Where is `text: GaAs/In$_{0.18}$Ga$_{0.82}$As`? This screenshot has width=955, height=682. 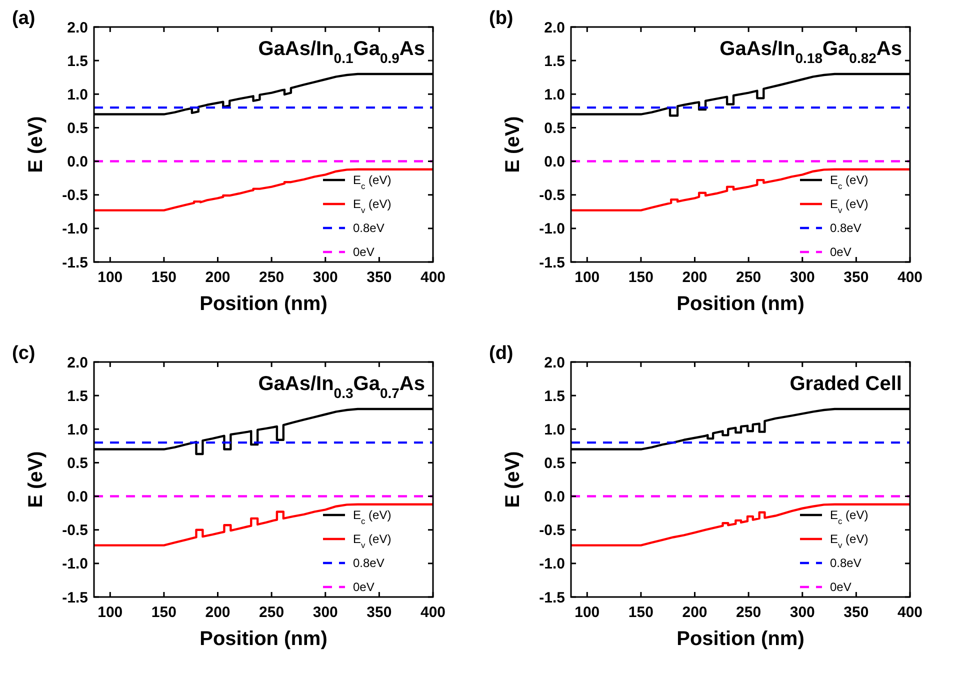
text: GaAs/In$_{0.18}$Ga$_{0.82}$As is located at coordinates (811, 52).